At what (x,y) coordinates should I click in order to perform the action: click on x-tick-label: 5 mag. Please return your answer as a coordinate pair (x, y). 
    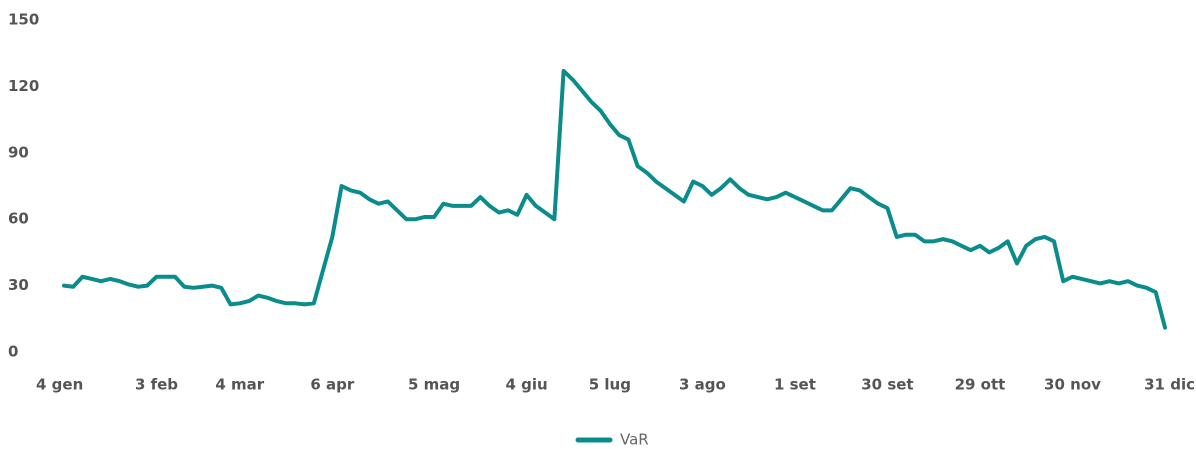
    Looking at the image, I should click on (434, 385).